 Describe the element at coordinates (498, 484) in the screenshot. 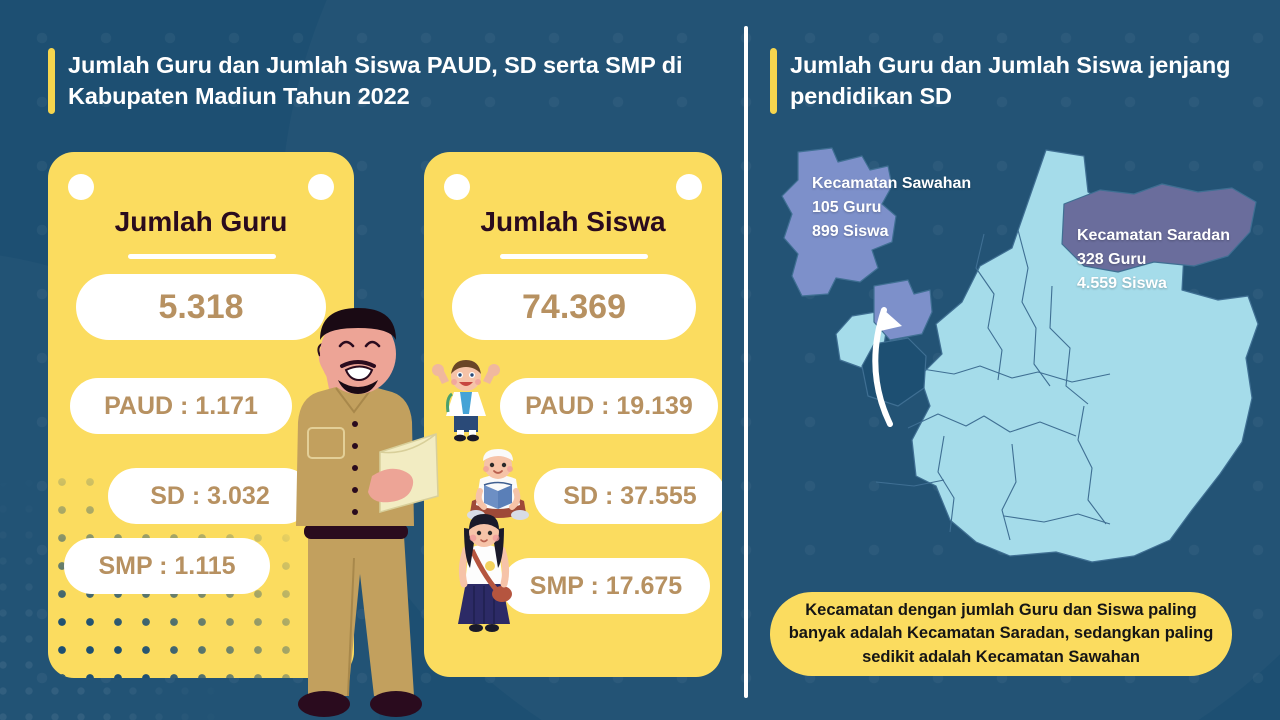

I see `student-sd-illustration` at that location.